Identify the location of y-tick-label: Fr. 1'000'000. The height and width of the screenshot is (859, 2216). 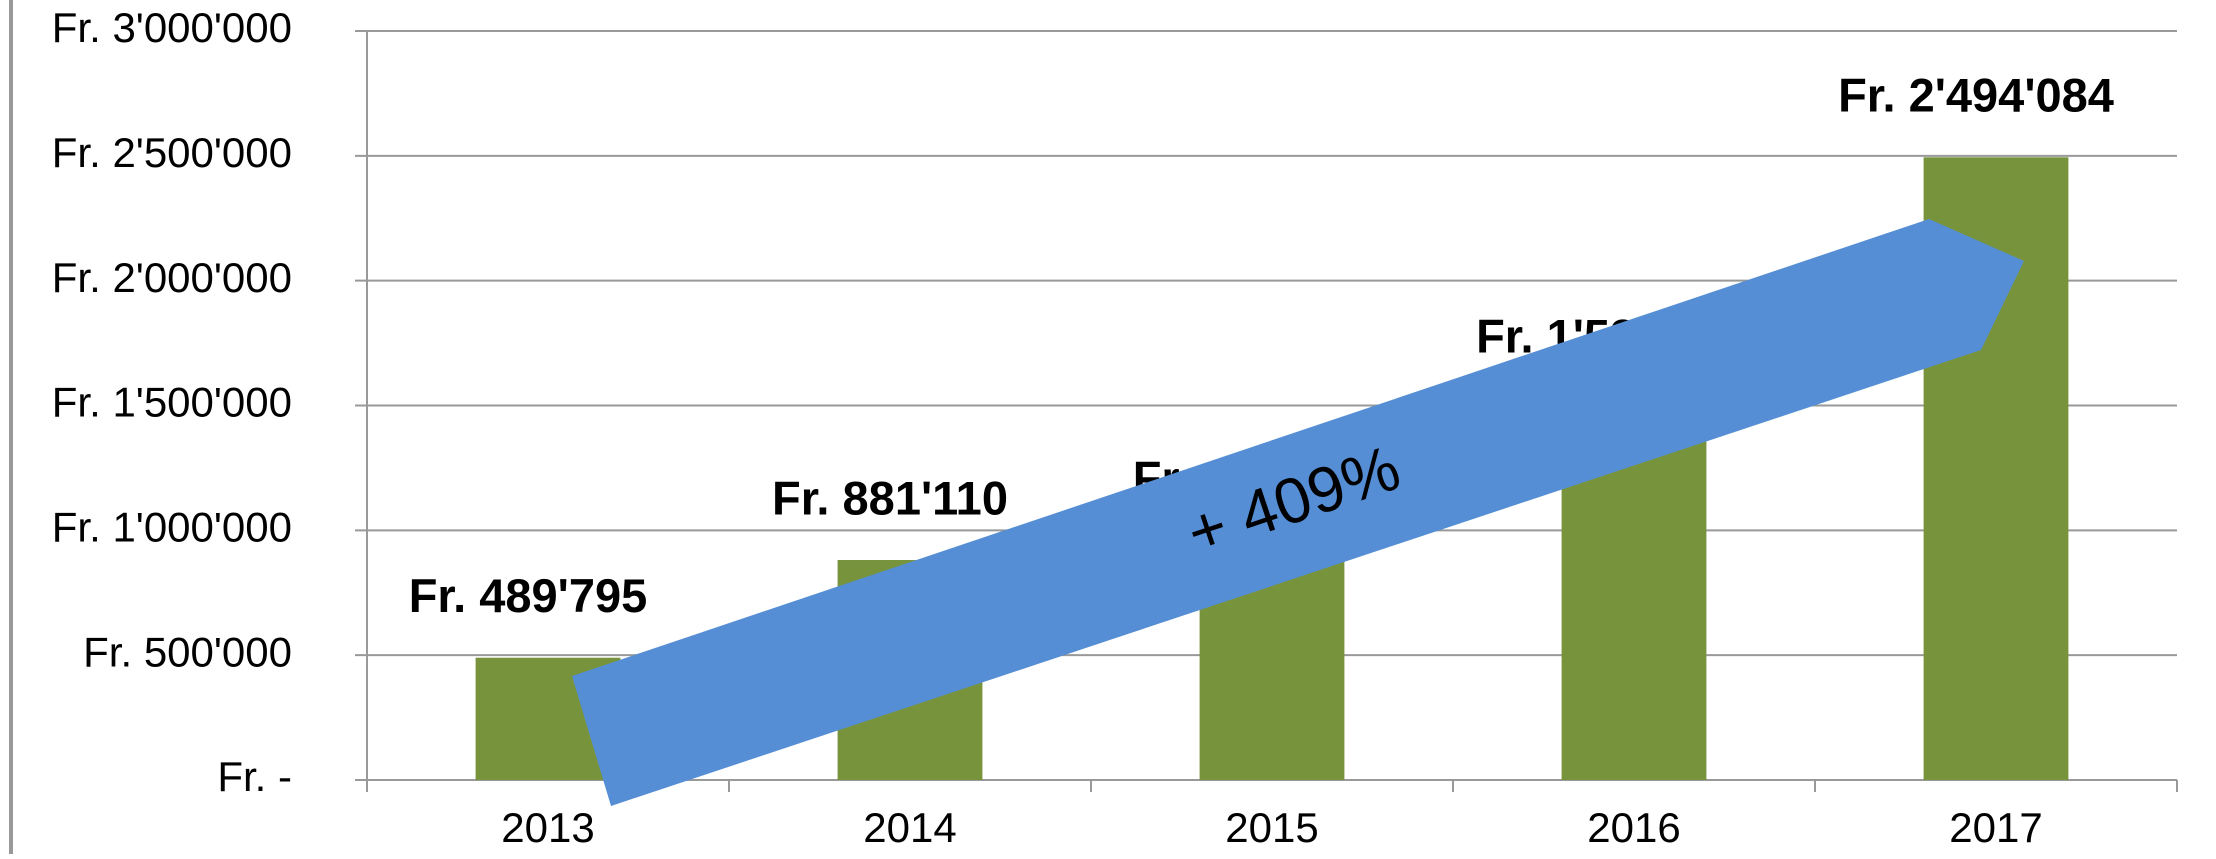
(172, 526).